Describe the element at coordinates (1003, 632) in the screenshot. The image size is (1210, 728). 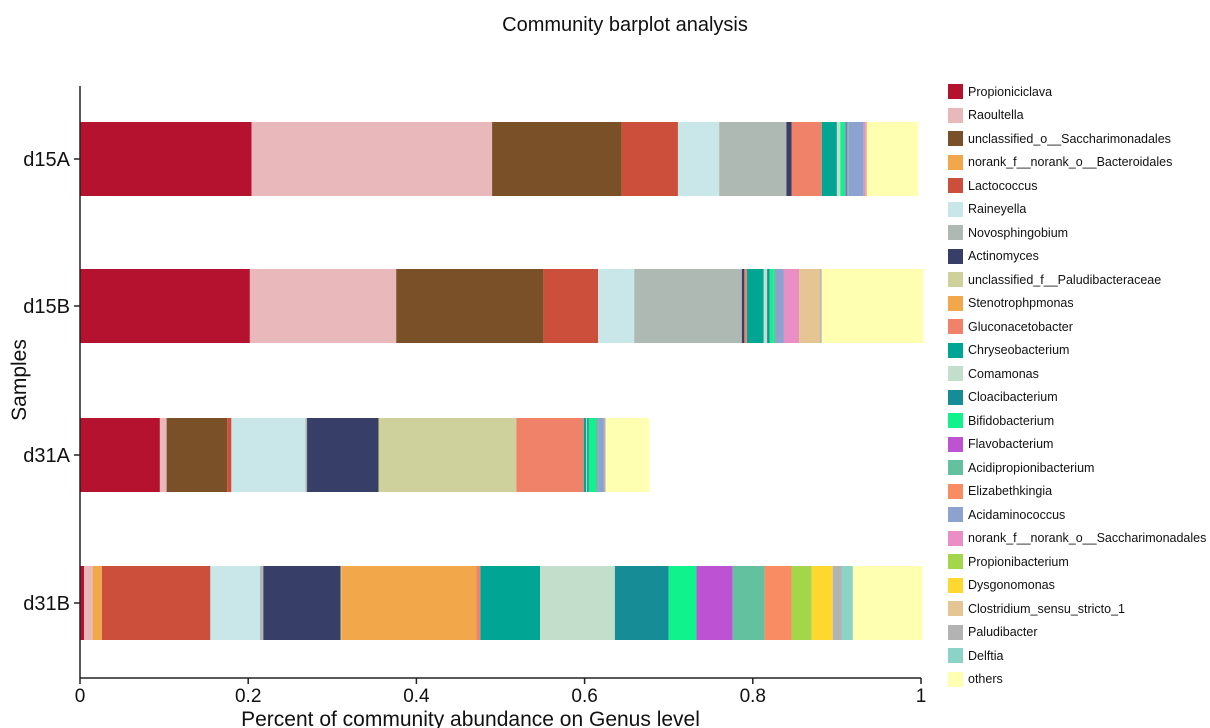
I see `legend-label: Paludibacter` at that location.